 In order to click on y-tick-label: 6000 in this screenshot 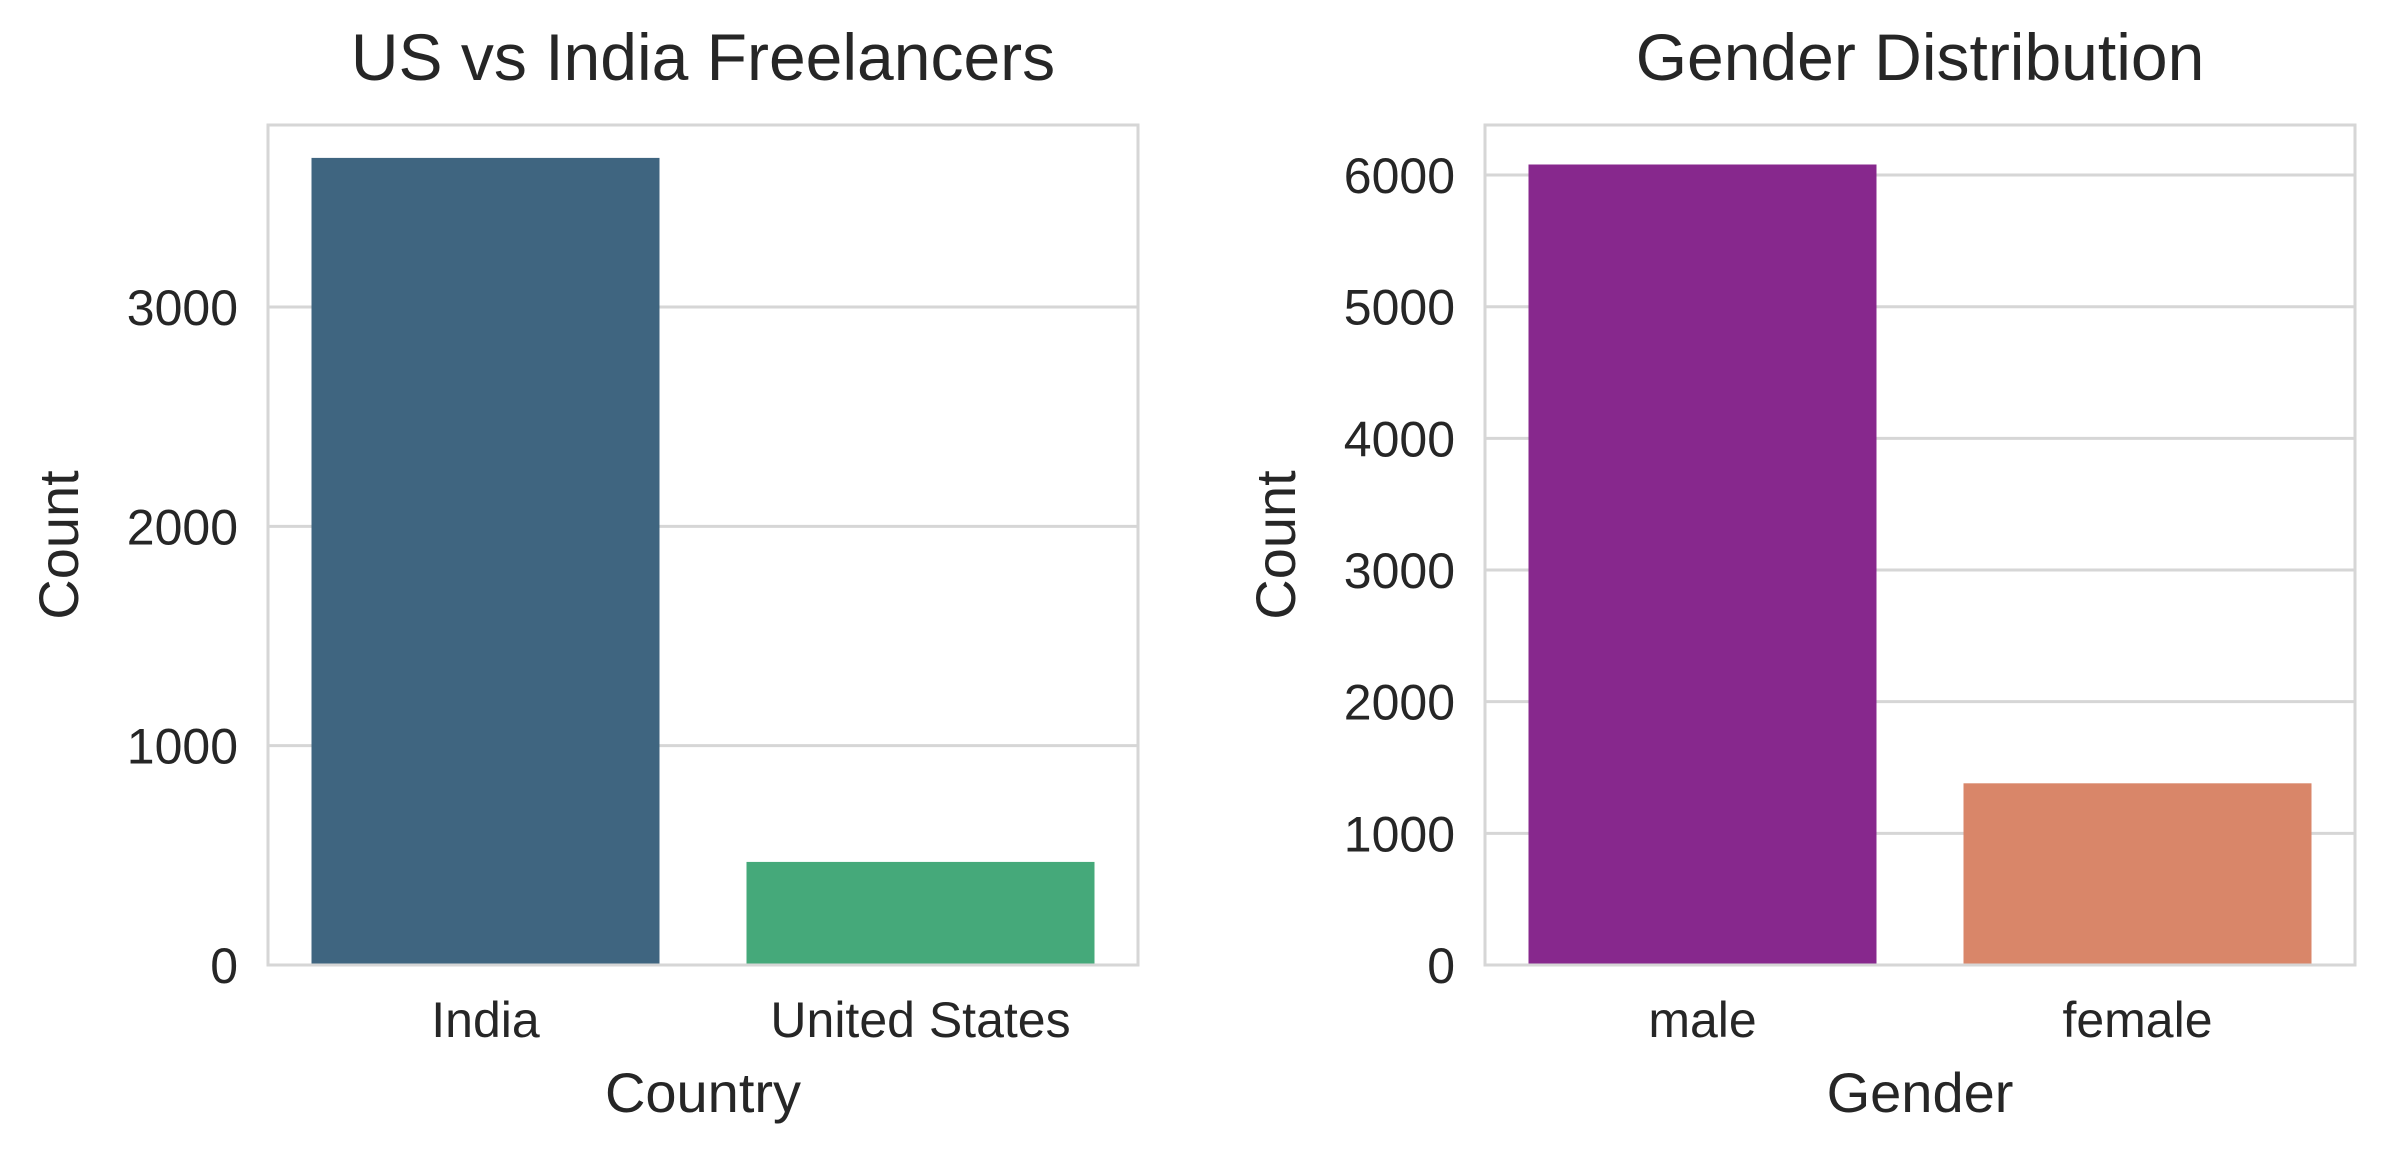, I will do `click(1399, 176)`.